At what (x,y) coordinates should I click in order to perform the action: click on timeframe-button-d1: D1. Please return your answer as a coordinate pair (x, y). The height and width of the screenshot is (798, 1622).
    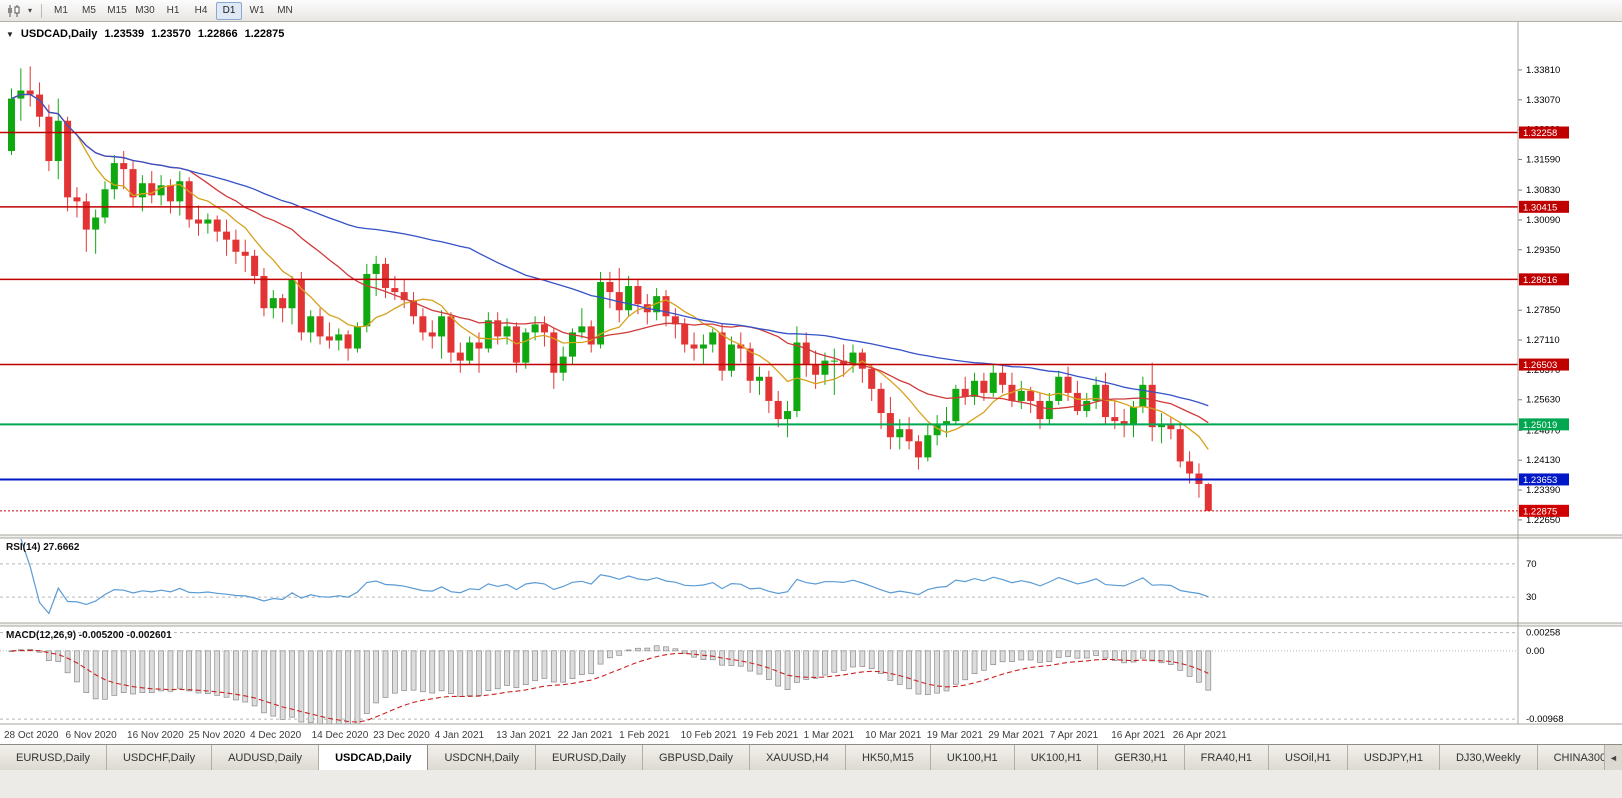
    Looking at the image, I should click on (229, 10).